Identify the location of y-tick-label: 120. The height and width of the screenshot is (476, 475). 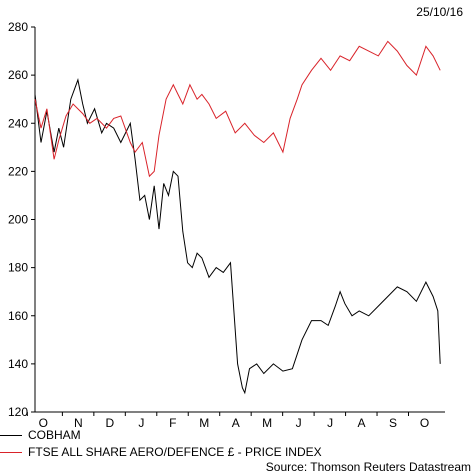
(18, 412).